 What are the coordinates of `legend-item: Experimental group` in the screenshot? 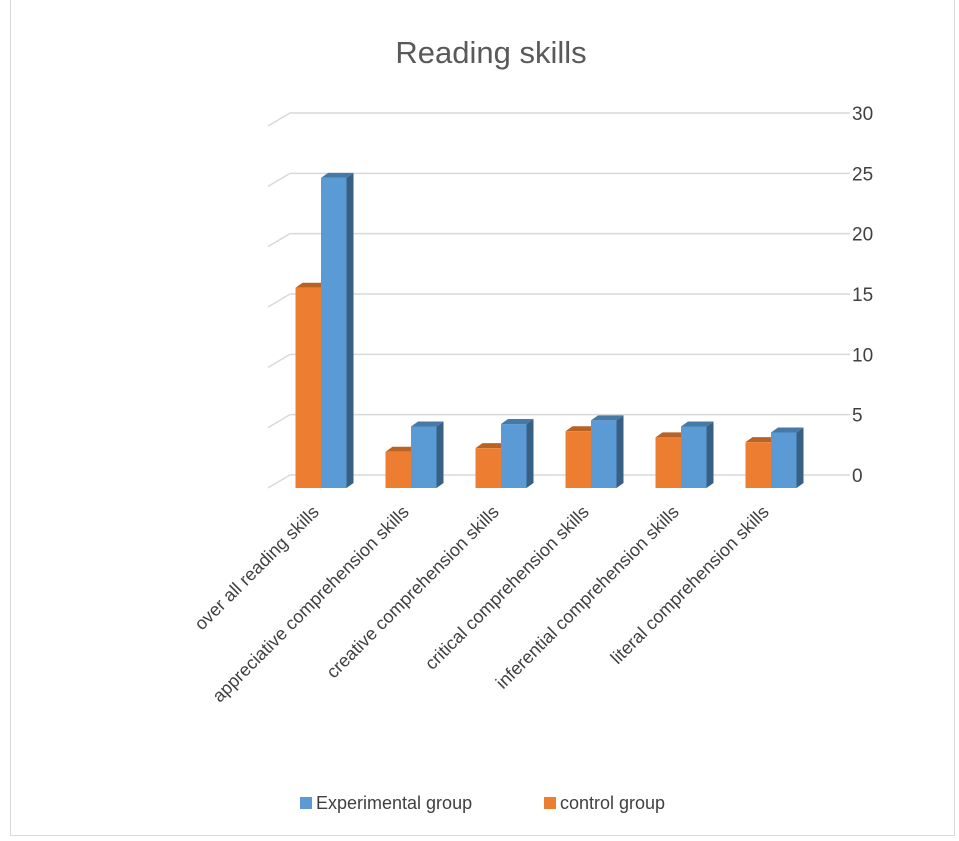 It's located at (386, 803).